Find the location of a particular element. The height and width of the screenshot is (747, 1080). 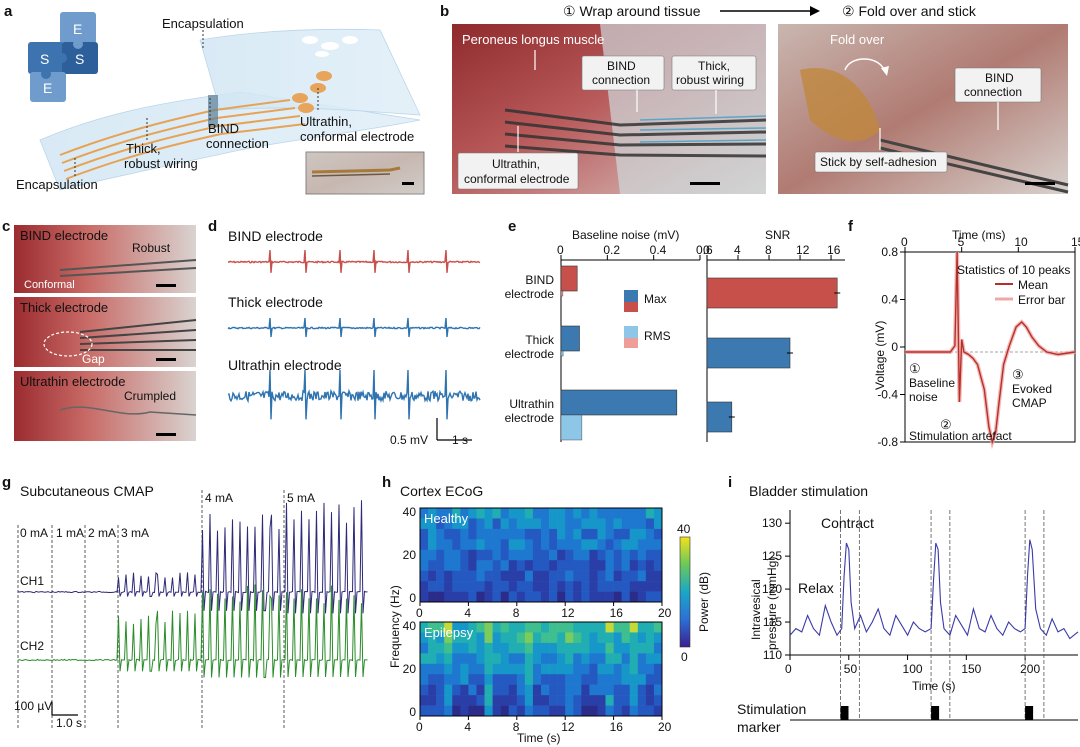

category-label: Thick is located at coordinates (540, 340).